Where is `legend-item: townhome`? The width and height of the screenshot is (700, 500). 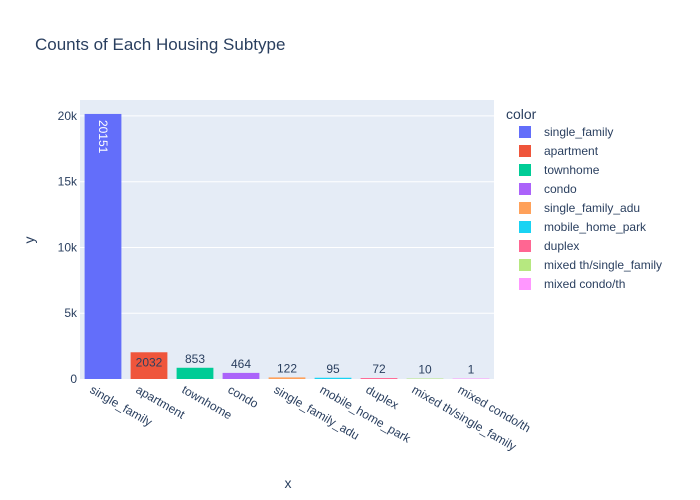
legend-item: townhome is located at coordinates (559, 170).